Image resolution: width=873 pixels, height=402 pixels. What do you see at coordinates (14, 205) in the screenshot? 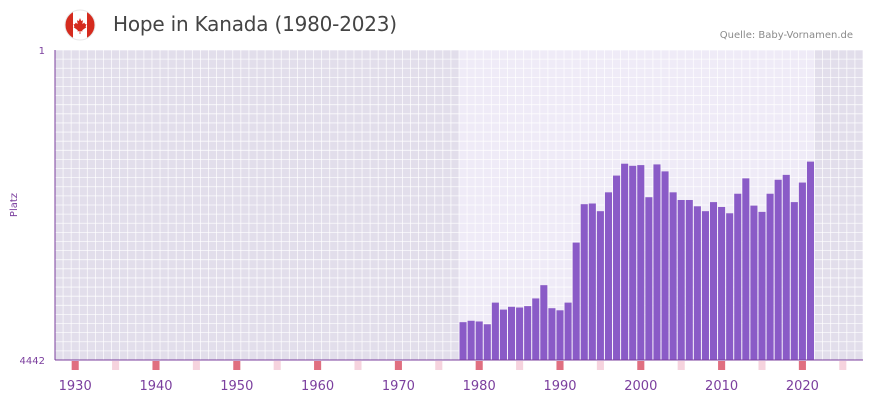
I see `y-axis-title: Platz` at bounding box center [14, 205].